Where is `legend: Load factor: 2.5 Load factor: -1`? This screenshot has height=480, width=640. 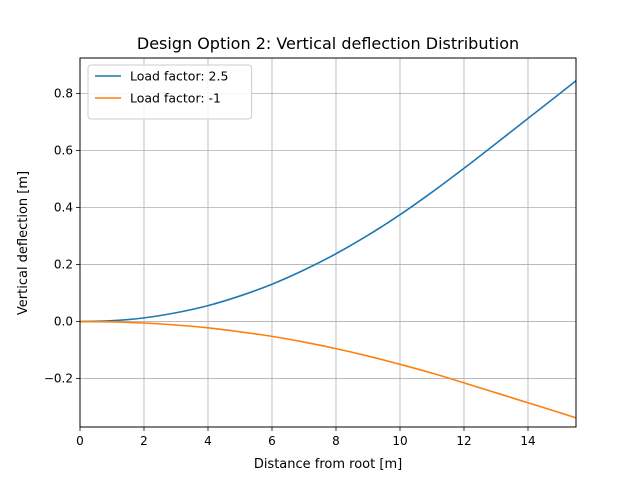
legend: Load factor: 2.5 Load factor: -1 is located at coordinates (170, 92).